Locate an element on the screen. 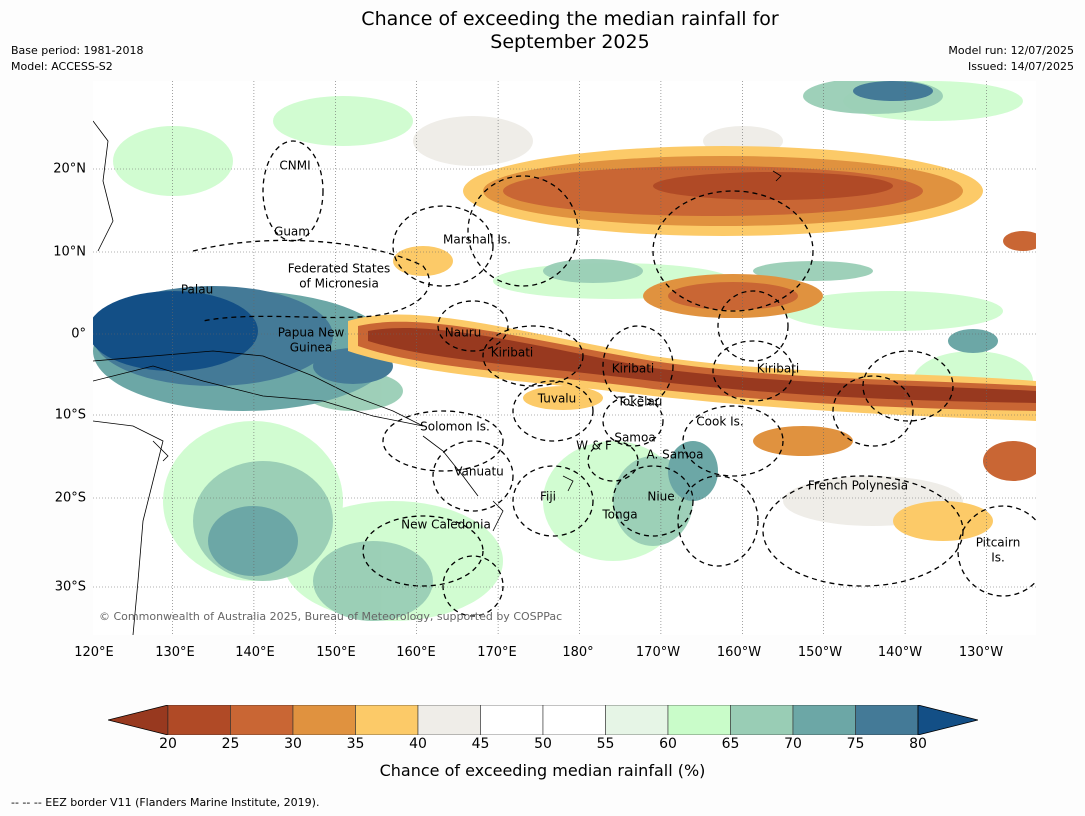 This screenshot has height=816, width=1085. region-label-american-samoa: A. Samoa is located at coordinates (675, 454).